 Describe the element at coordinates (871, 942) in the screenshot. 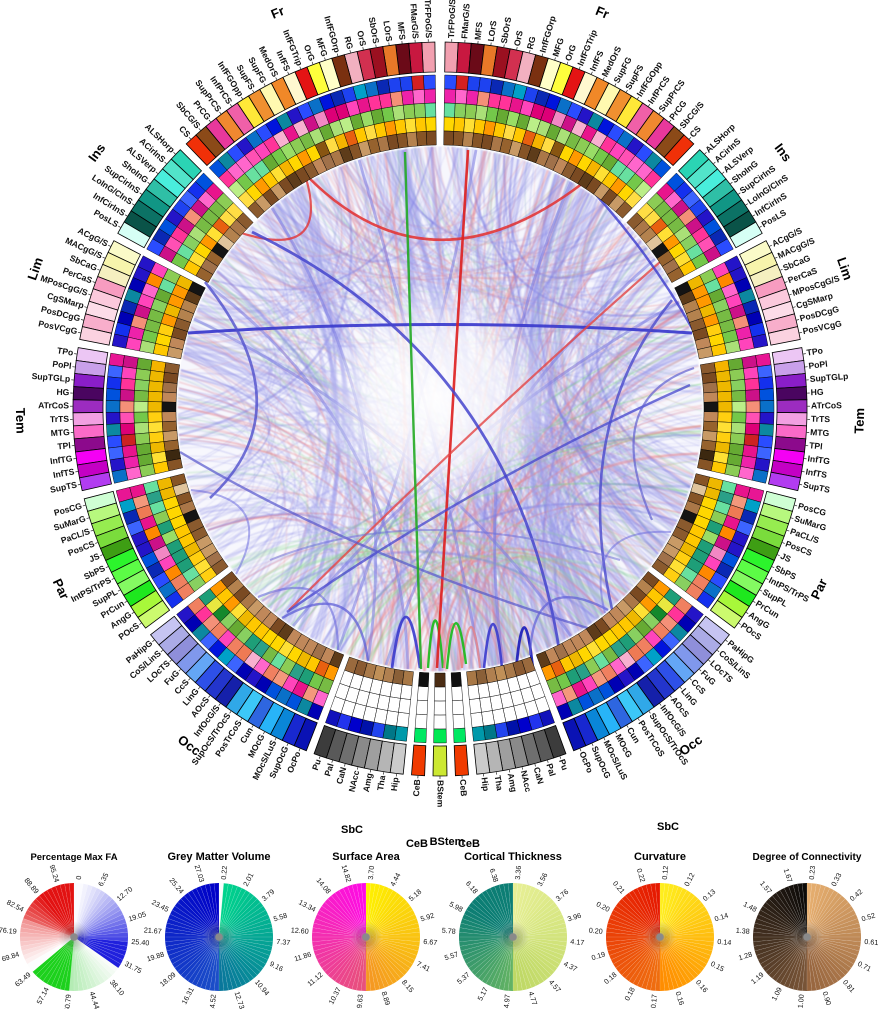

I see `svg-text: 0.61` at that location.